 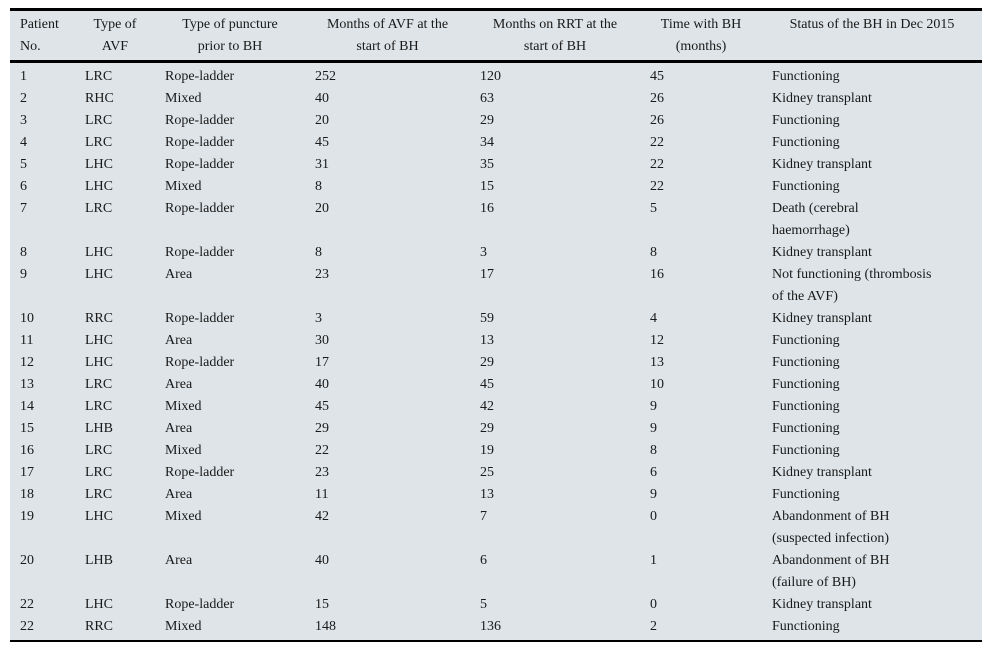 I want to click on cell-months_rrt: 16, so click(x=487, y=208).